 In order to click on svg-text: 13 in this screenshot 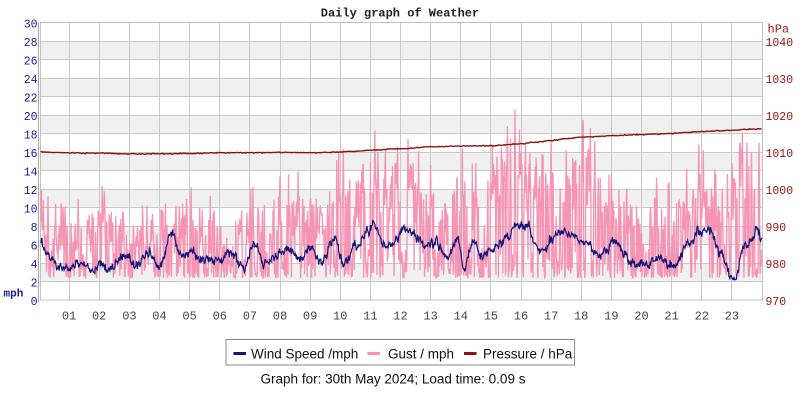, I will do `click(430, 317)`.